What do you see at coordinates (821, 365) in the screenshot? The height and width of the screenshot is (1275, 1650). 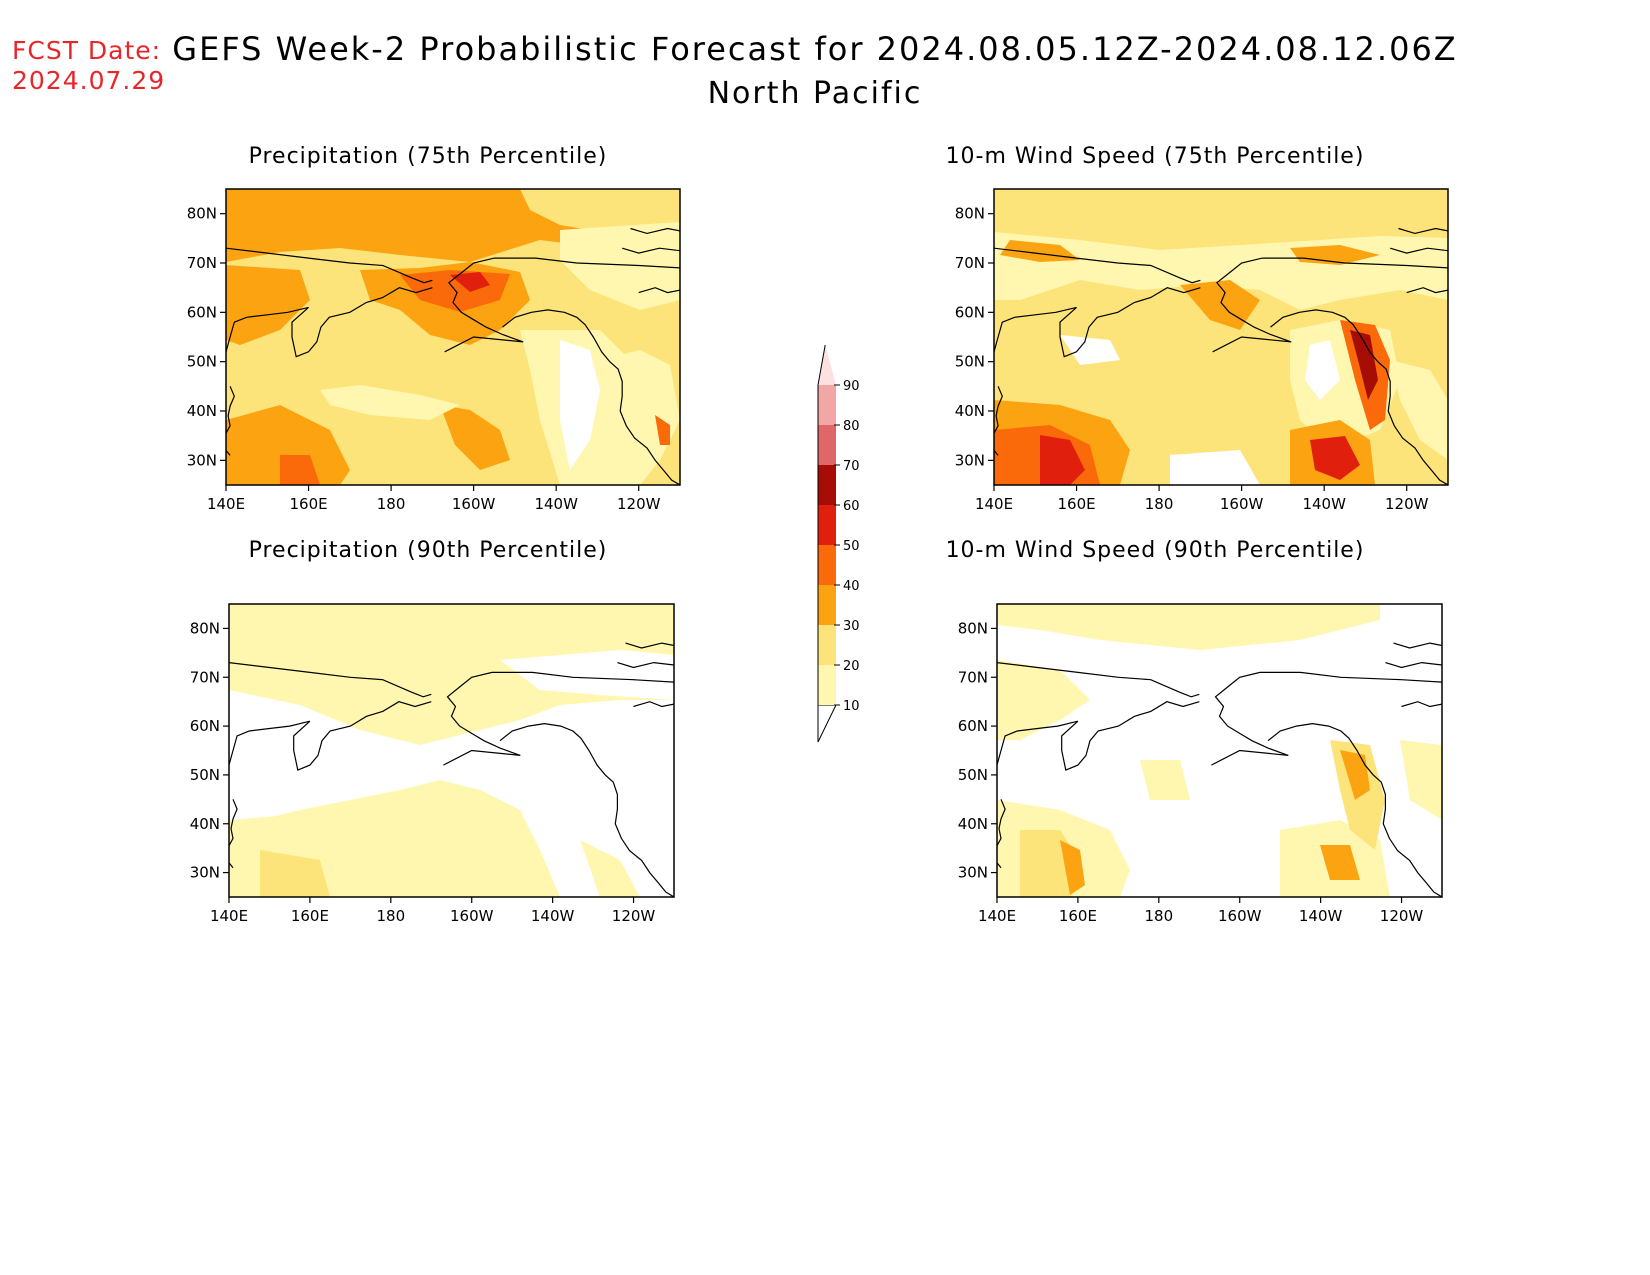 I see `colorbar-edge` at bounding box center [821, 365].